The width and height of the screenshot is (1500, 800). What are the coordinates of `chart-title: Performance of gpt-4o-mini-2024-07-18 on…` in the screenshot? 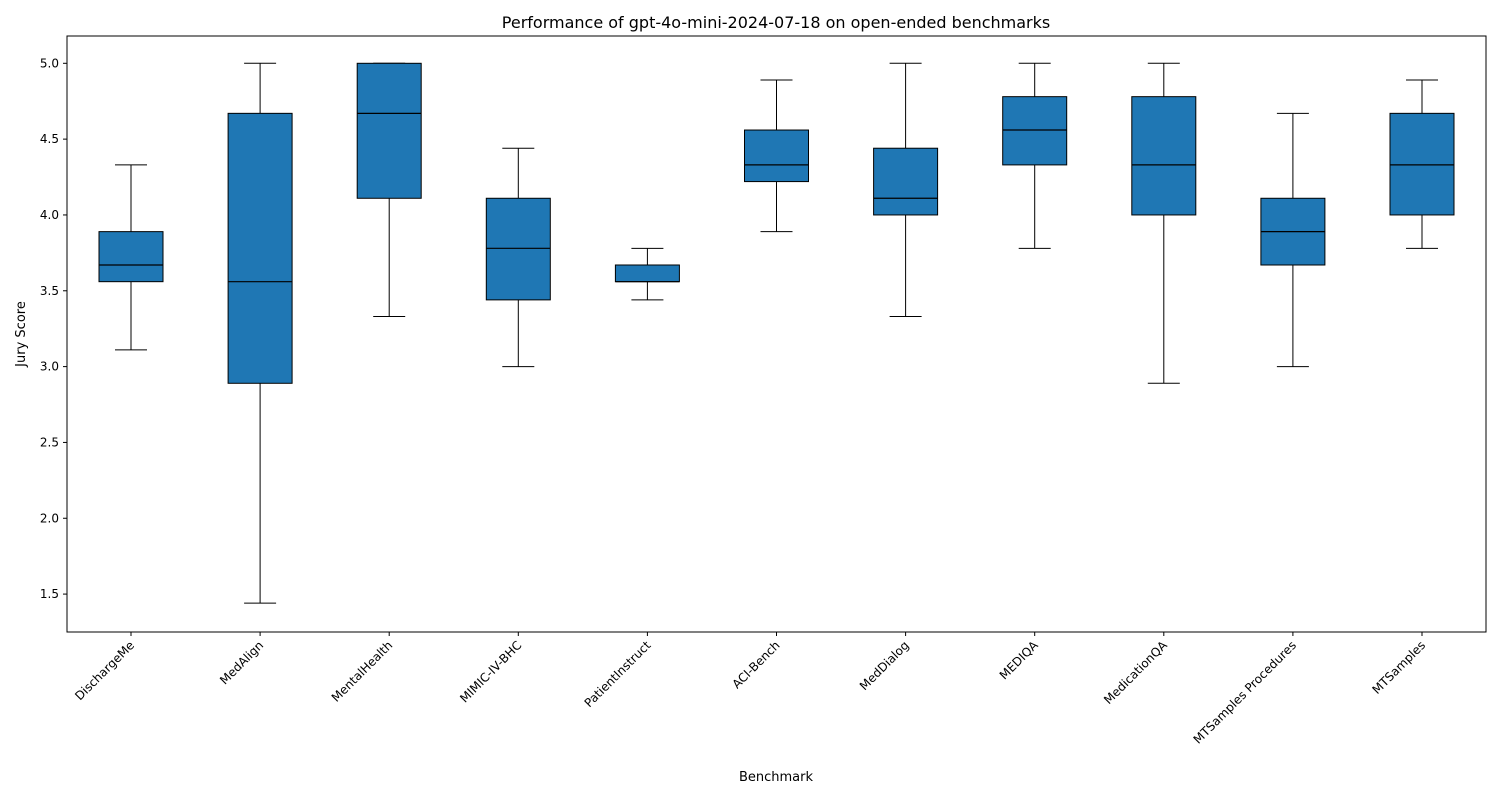 It's located at (776, 22).